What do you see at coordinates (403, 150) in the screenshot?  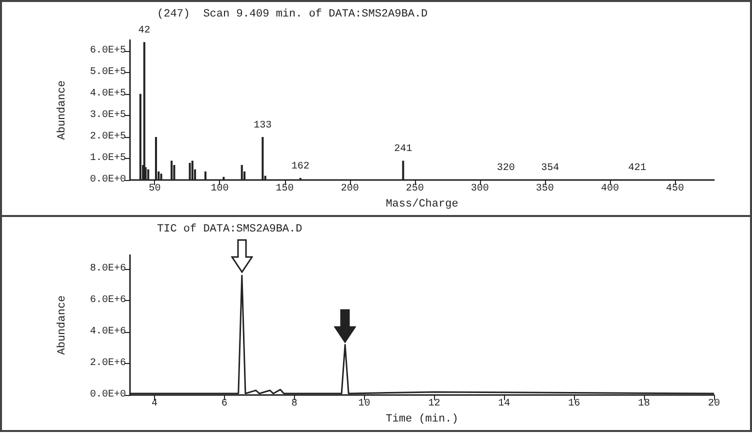 I see `annotation: 241` at bounding box center [403, 150].